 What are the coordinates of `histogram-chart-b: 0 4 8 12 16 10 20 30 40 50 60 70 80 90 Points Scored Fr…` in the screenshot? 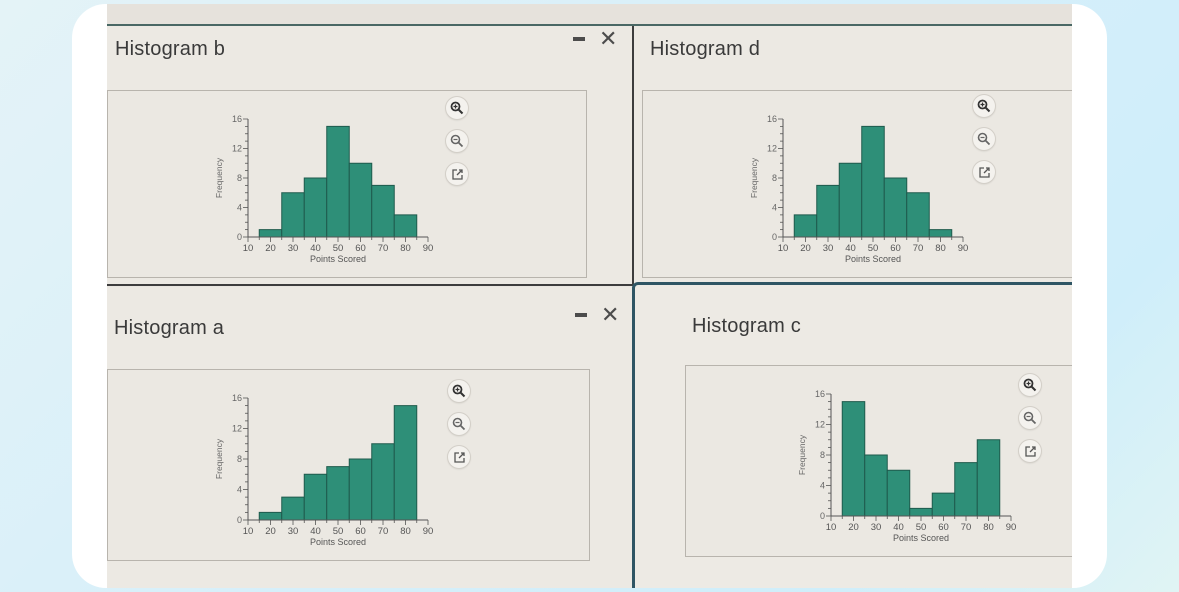 It's located at (324, 189).